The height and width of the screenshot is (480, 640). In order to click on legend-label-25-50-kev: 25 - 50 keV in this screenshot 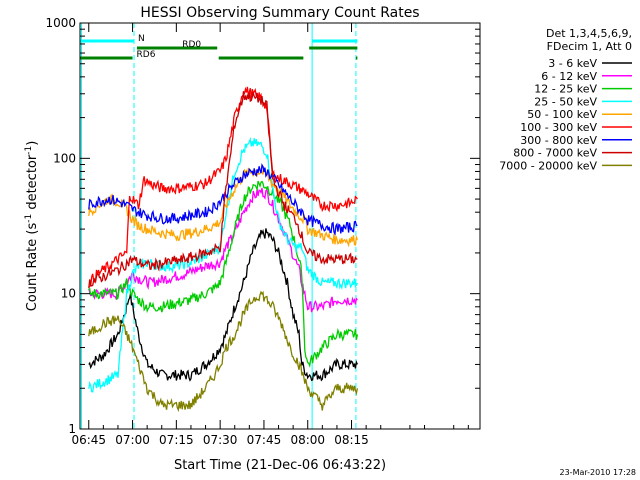, I will do `click(565, 101)`.